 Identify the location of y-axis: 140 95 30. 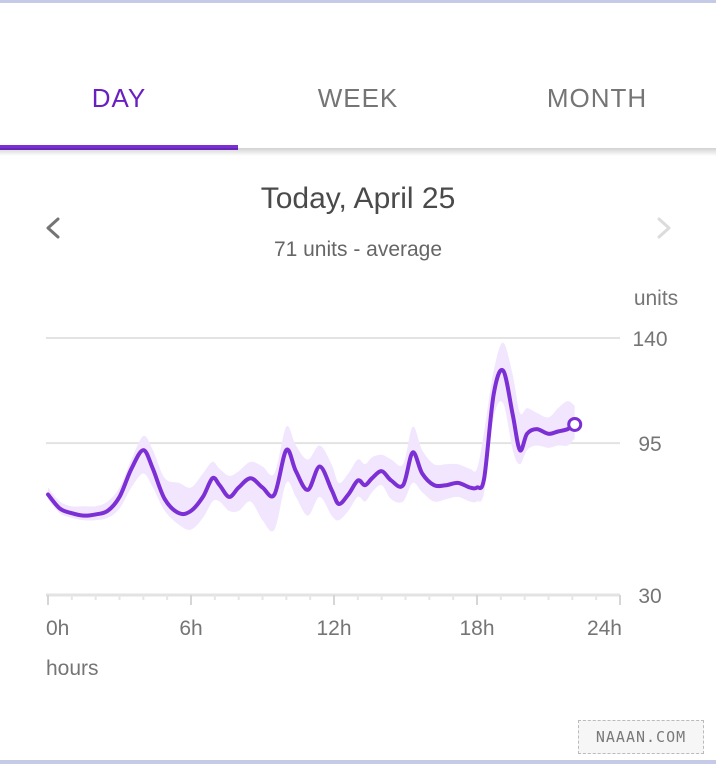
(649, 468).